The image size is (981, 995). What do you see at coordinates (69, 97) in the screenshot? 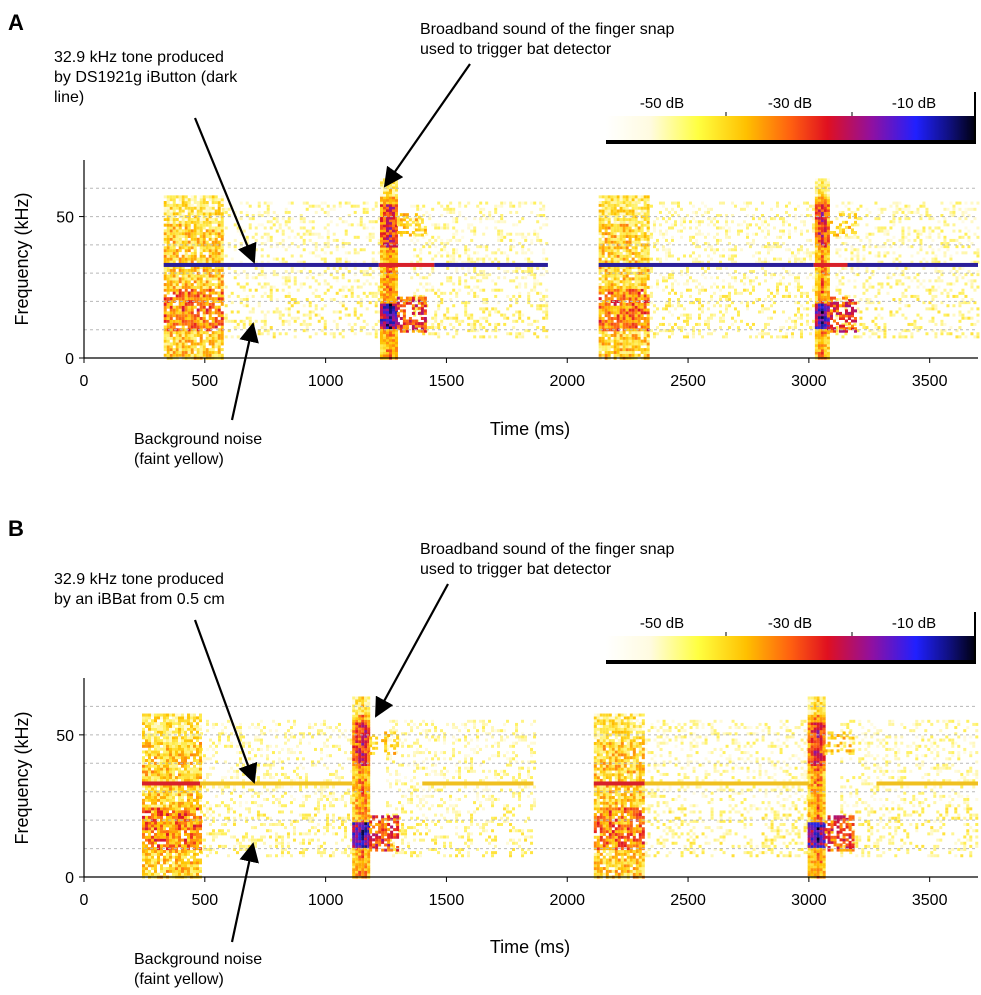
I see `annotation-text-line: line)` at bounding box center [69, 97].